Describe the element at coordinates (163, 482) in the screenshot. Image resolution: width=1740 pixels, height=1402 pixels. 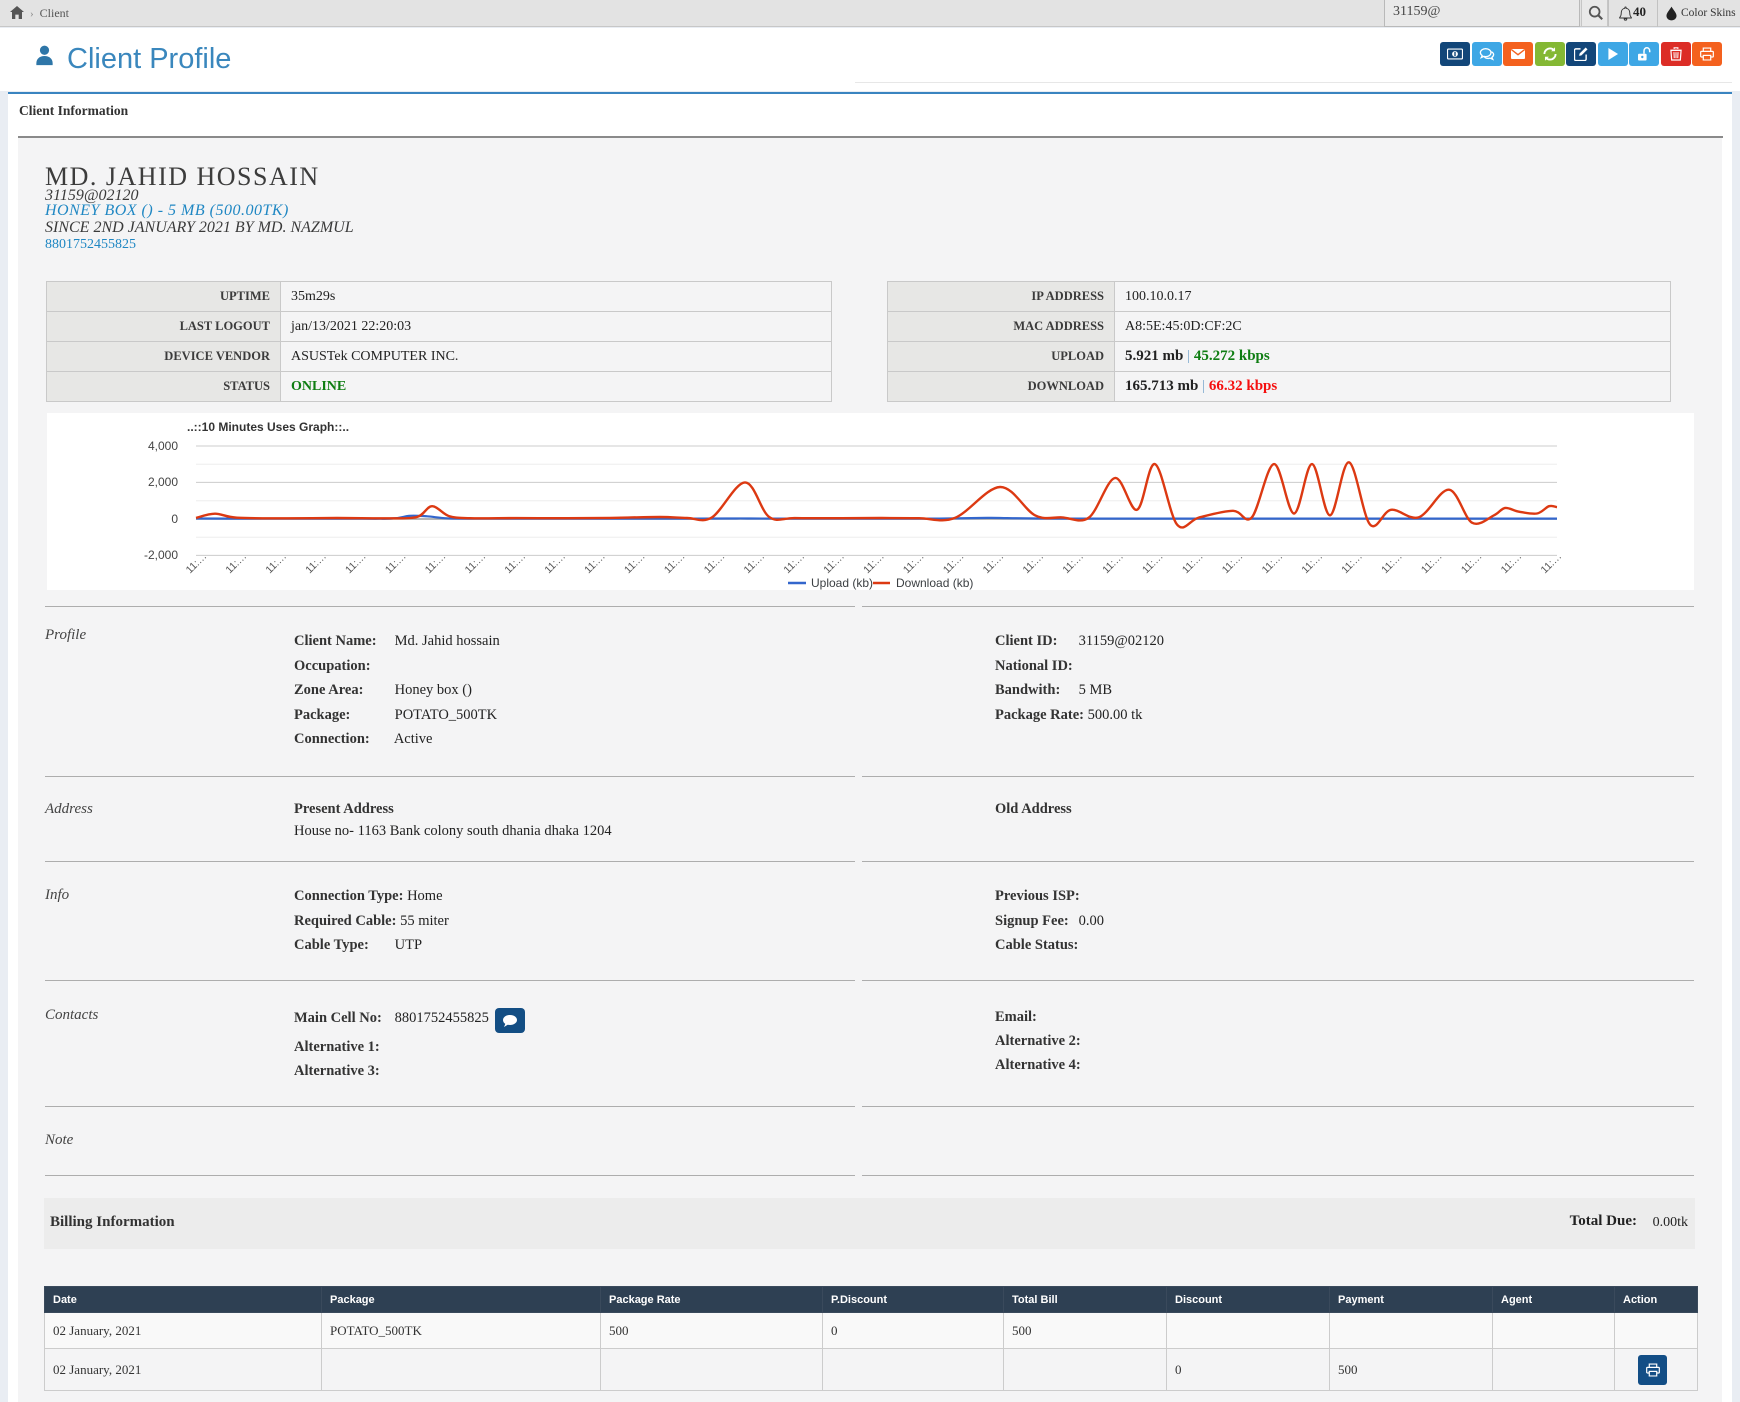
I see `svg-text: 2,000` at that location.